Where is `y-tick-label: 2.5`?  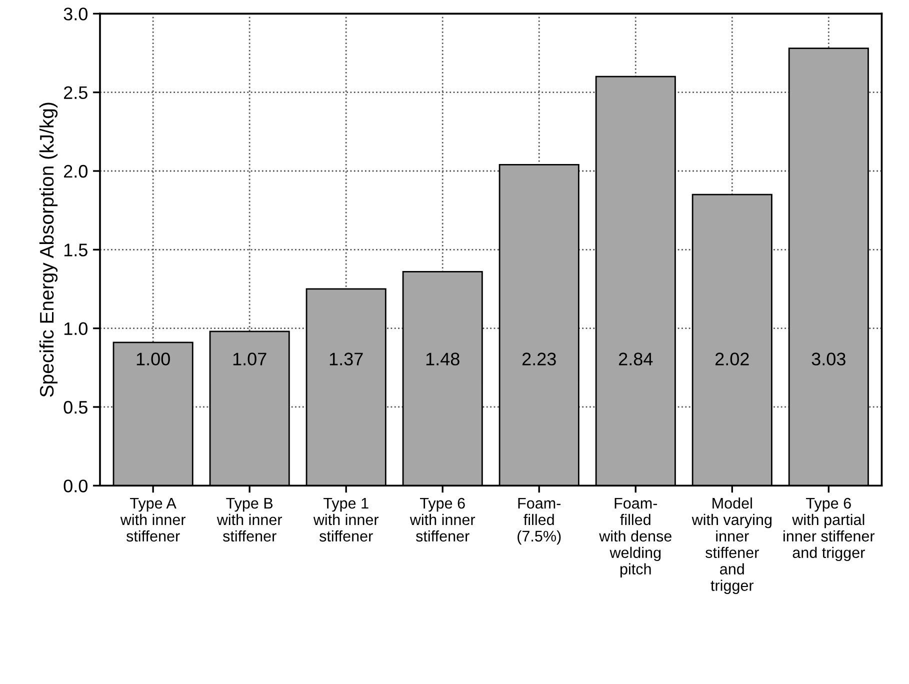
y-tick-label: 2.5 is located at coordinates (76, 93).